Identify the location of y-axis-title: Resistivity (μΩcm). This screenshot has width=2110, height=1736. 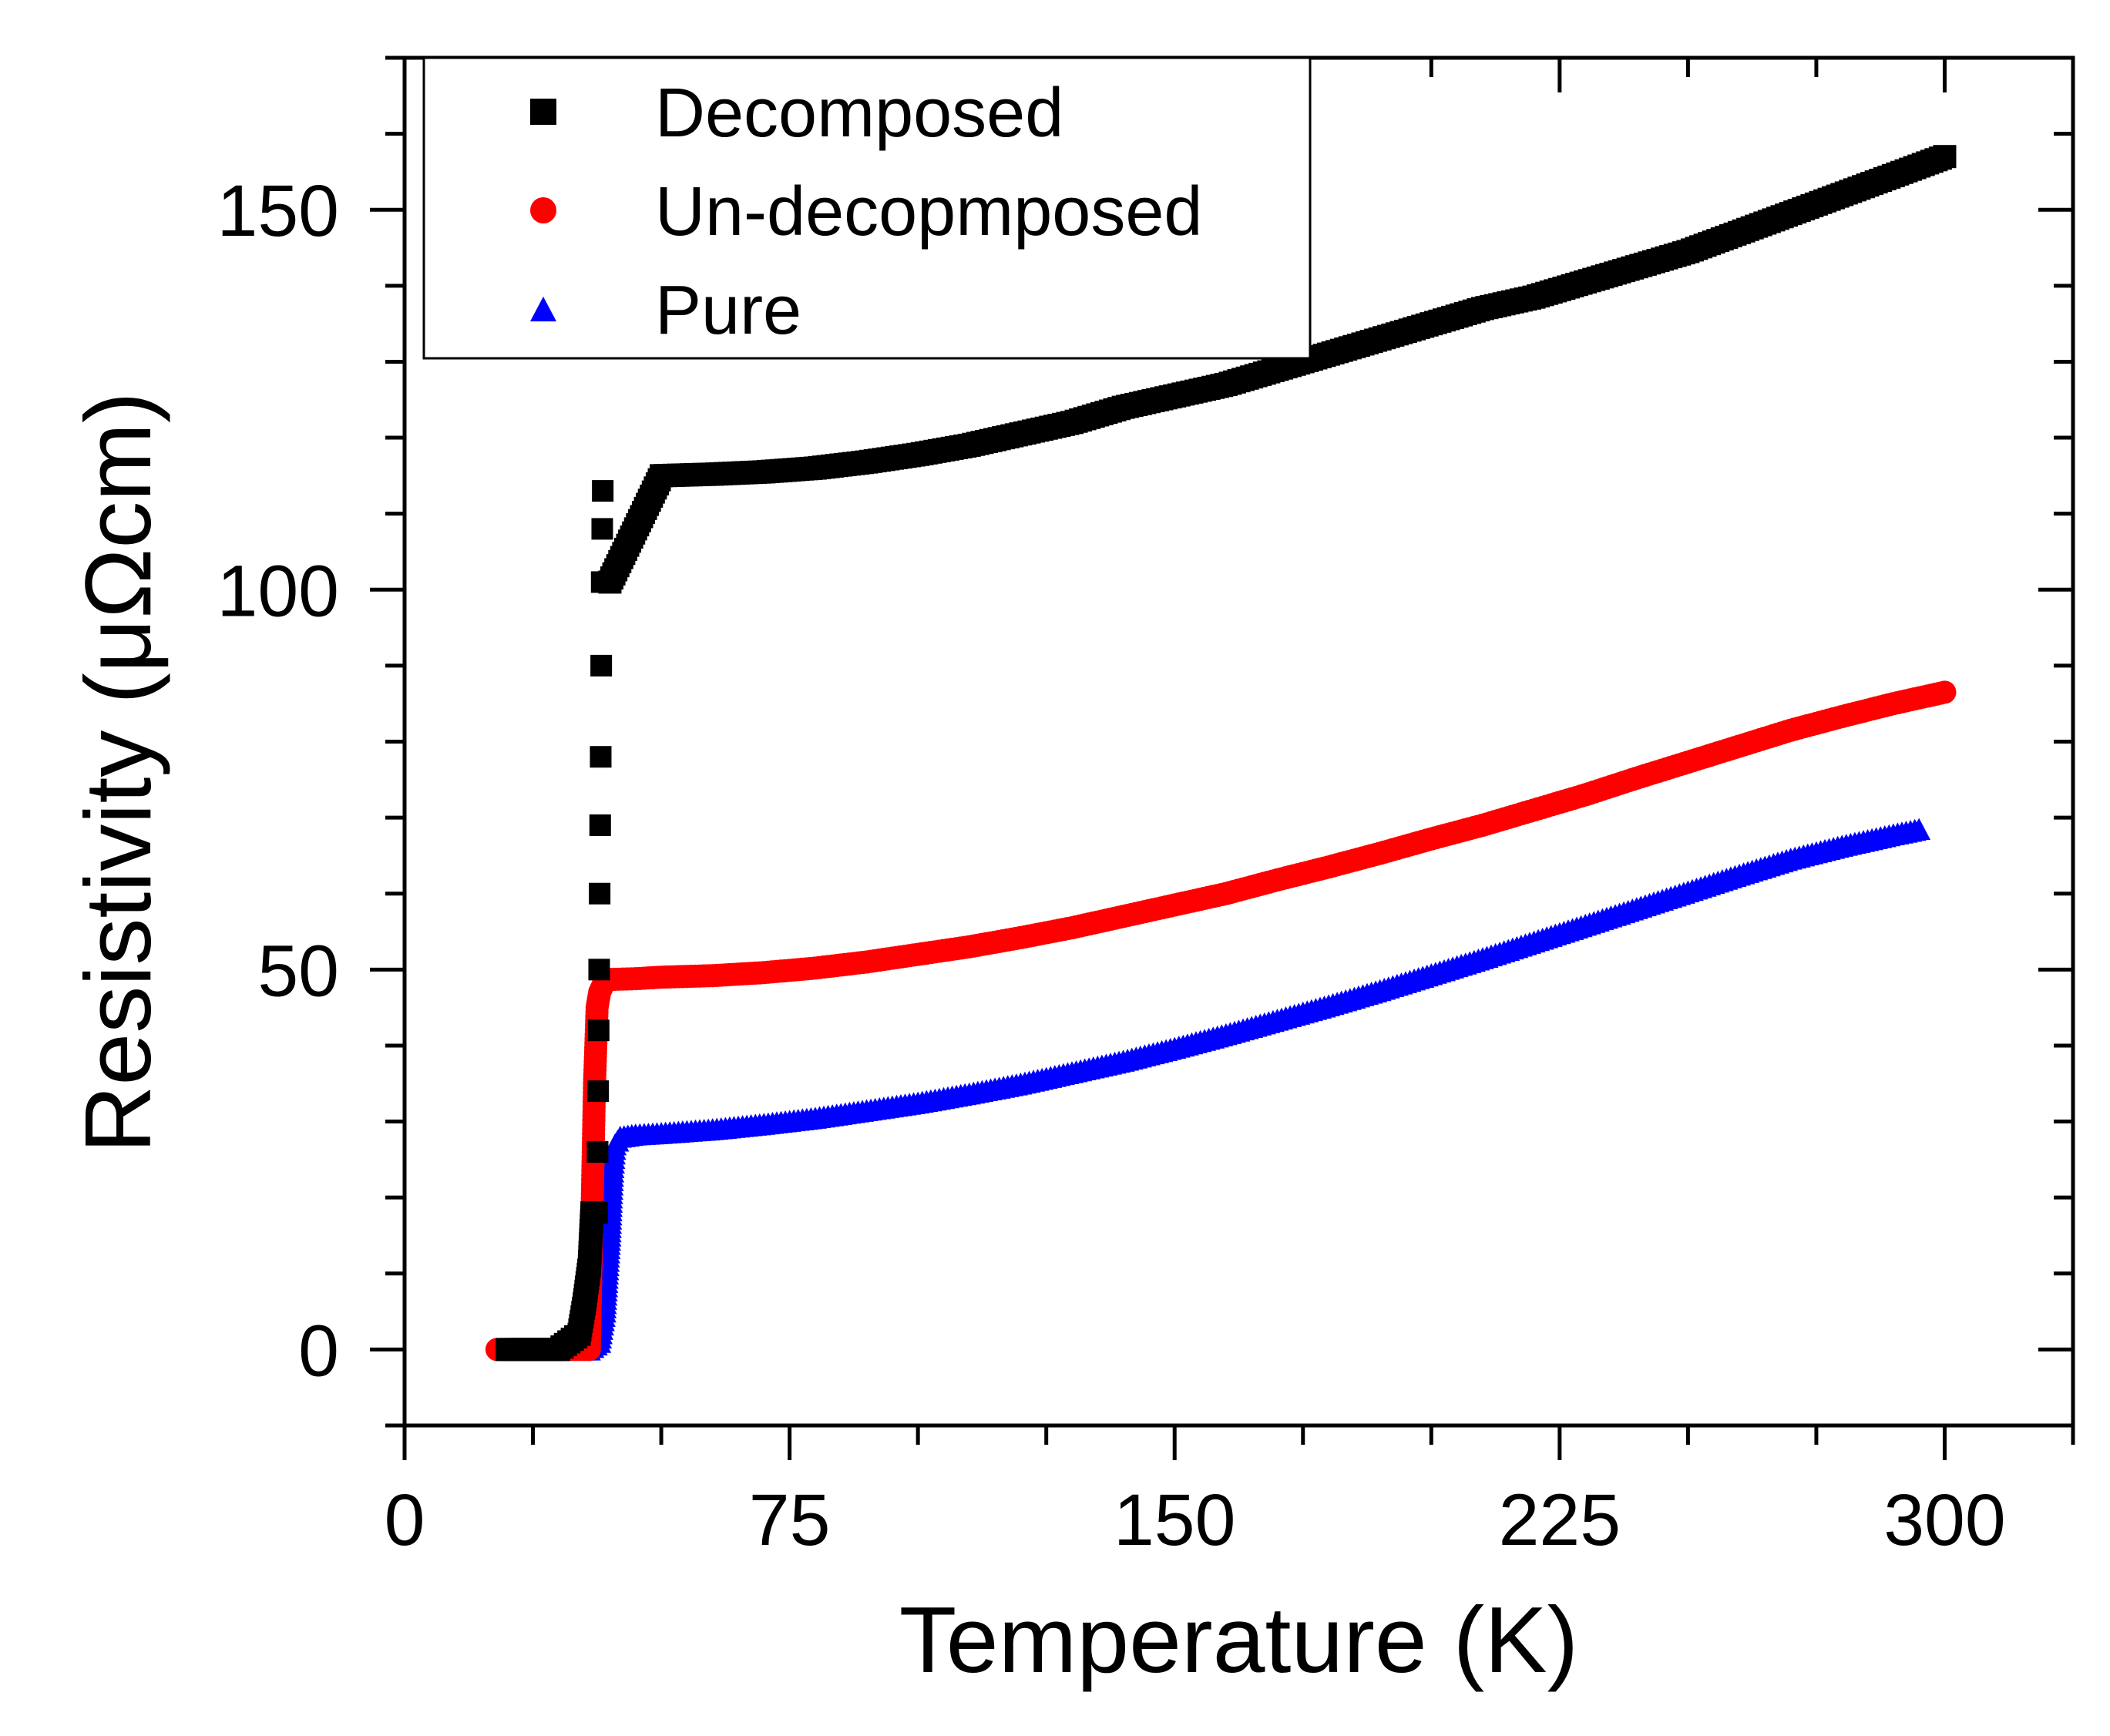
(118, 772).